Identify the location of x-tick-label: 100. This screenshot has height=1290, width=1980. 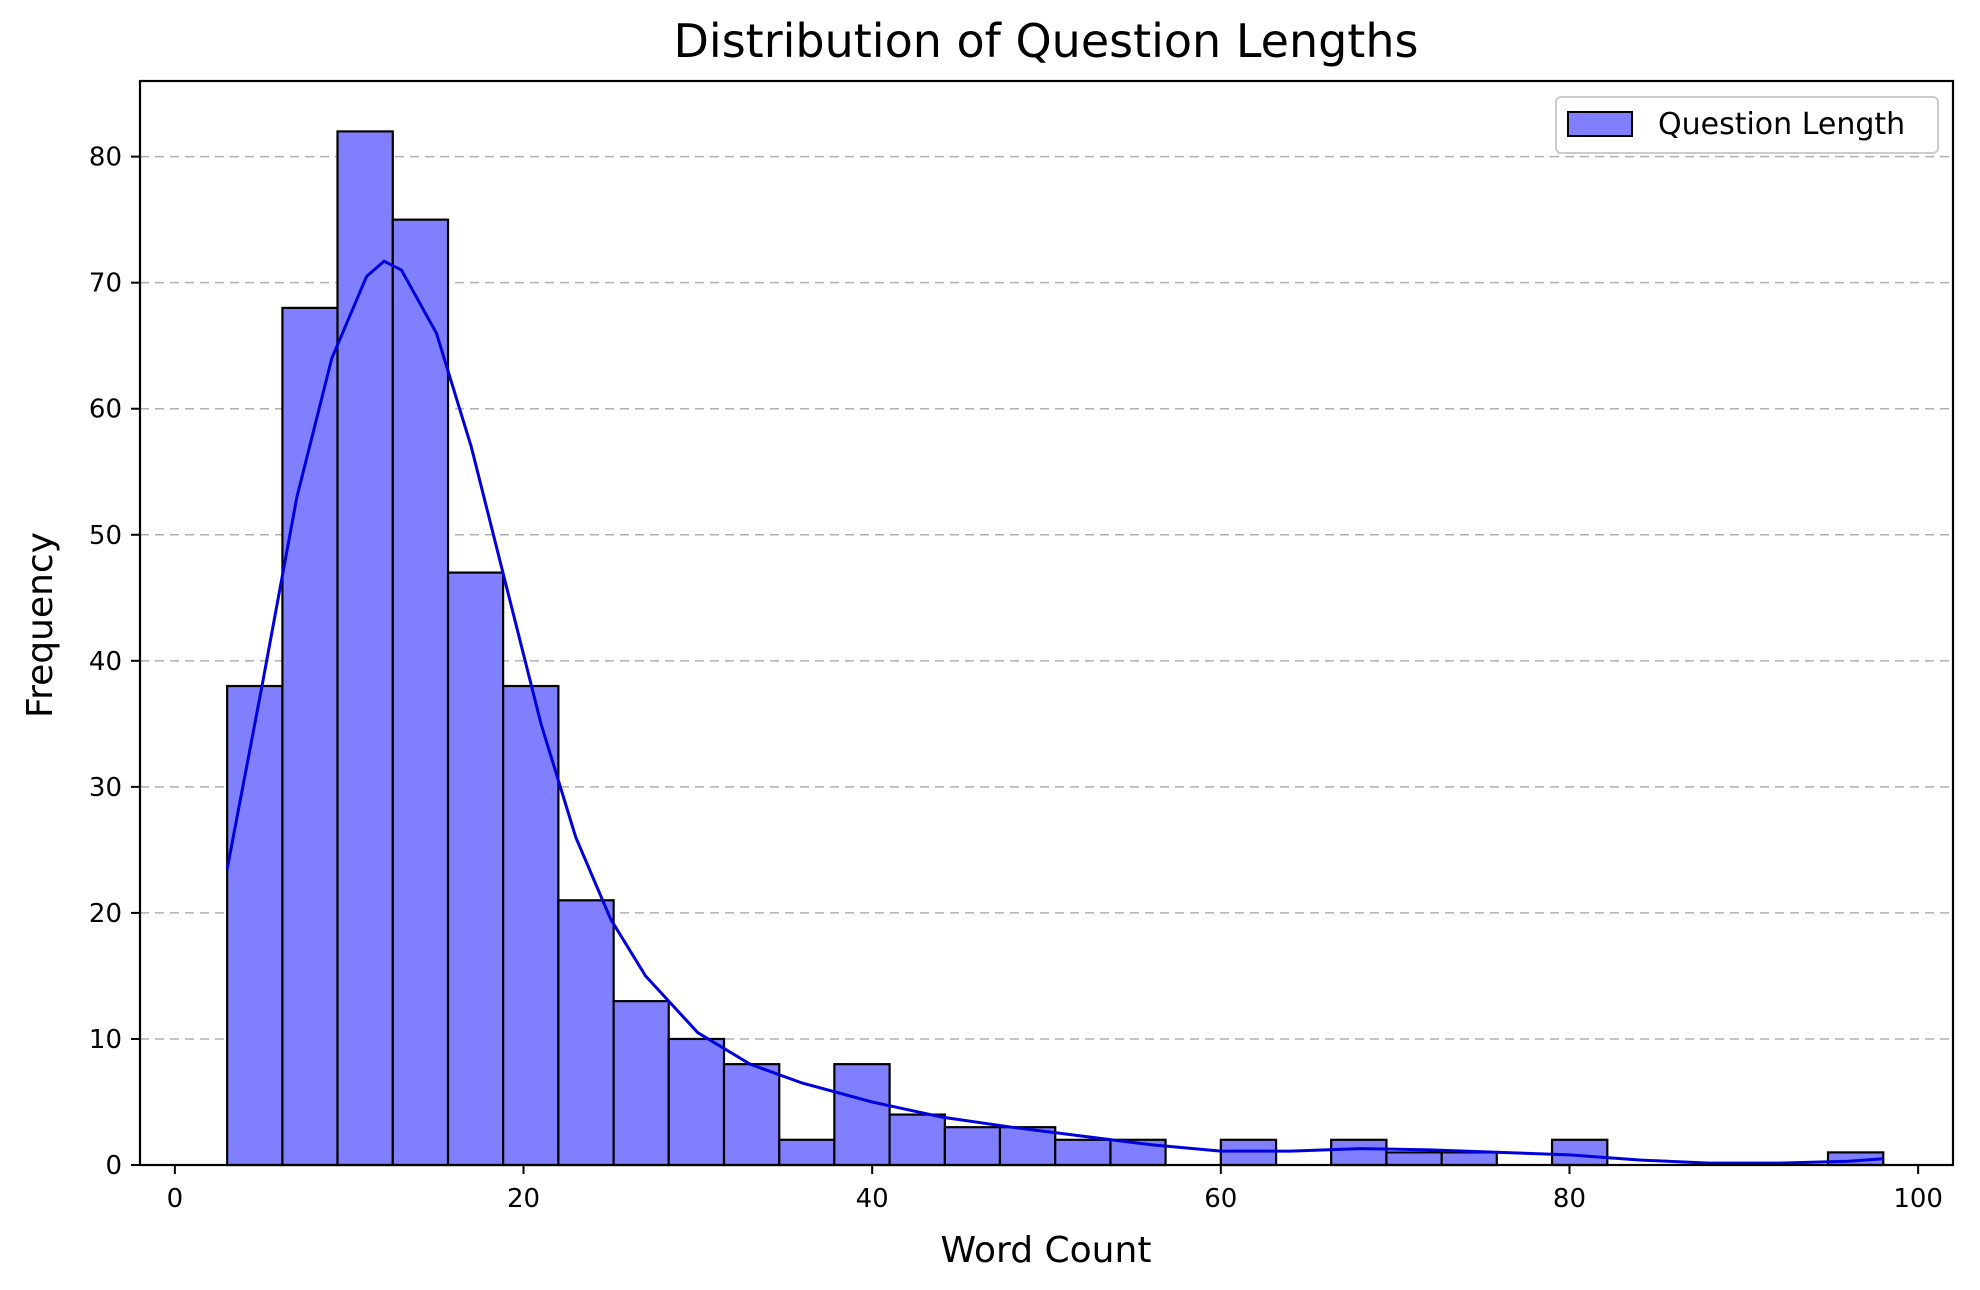
(1918, 1199).